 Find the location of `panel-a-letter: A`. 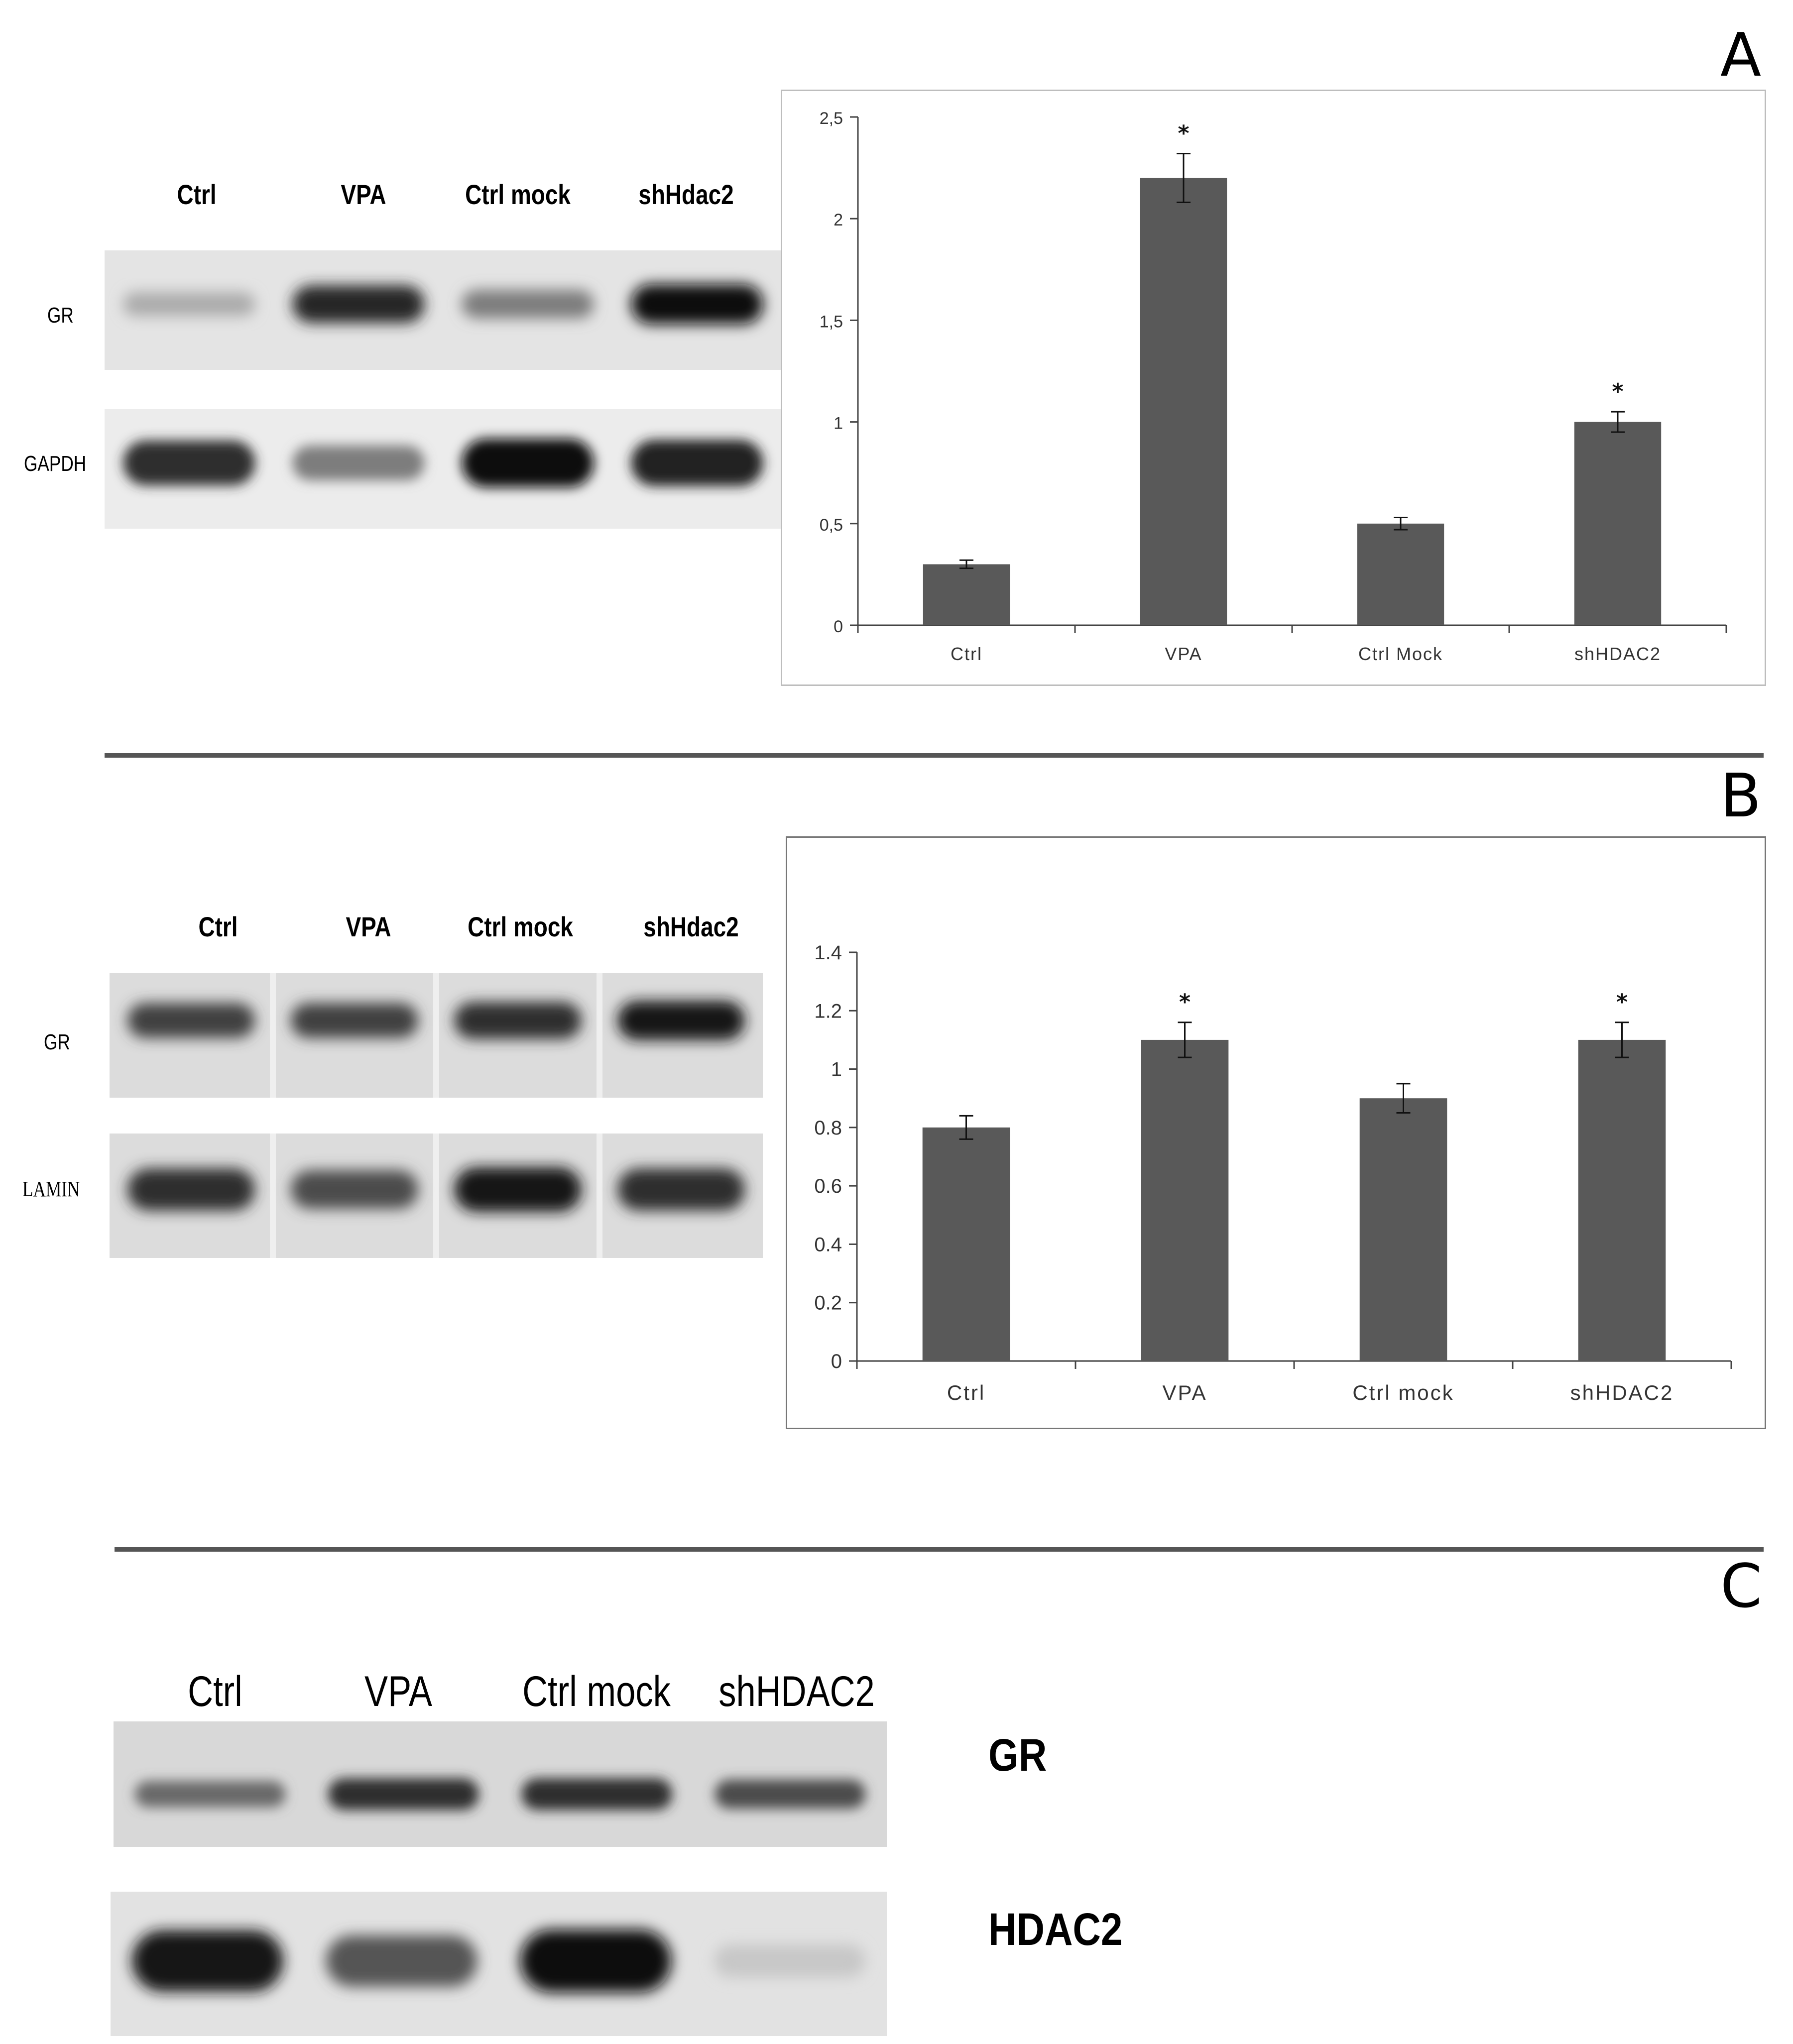

panel-a-letter: A is located at coordinates (1741, 55).